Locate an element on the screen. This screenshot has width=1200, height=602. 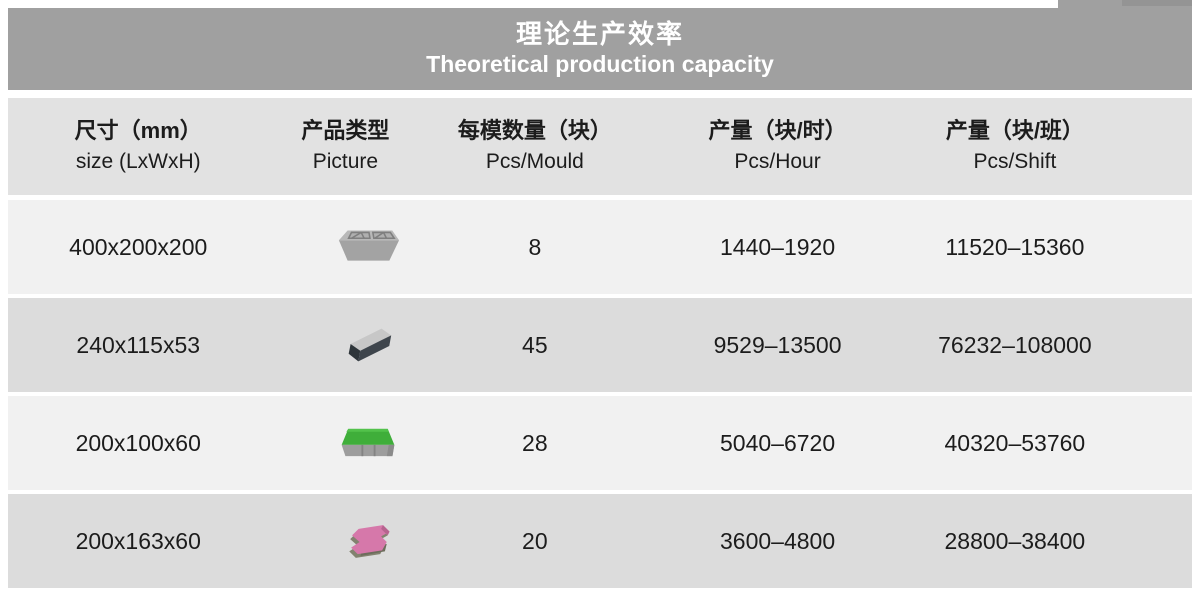
size-cell: 240x115x53 is located at coordinates (138, 344).